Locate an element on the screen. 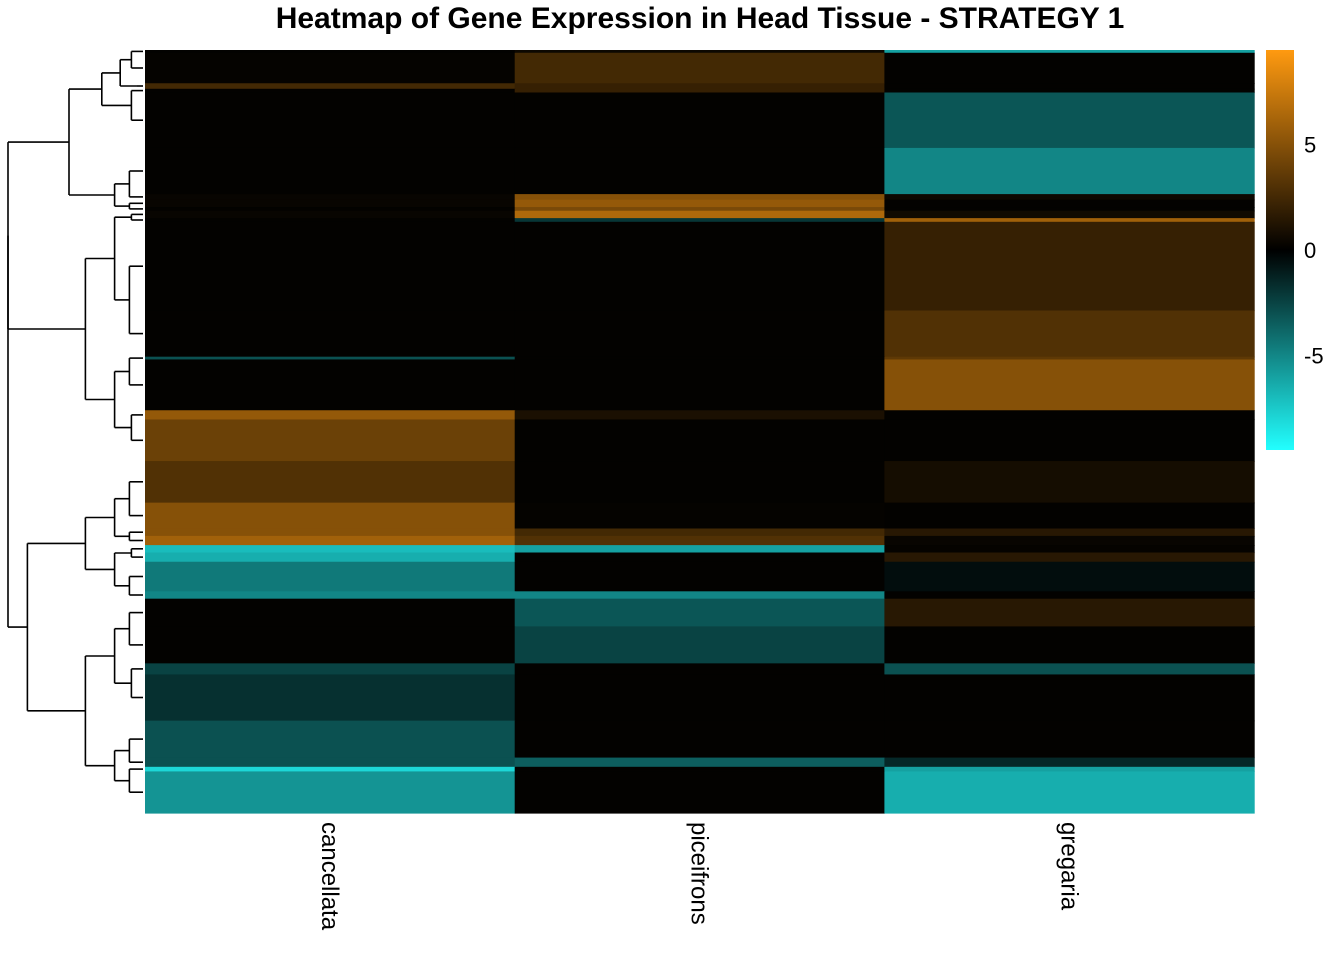 This screenshot has height=960, width=1344. column-label: piceifrons is located at coordinates (699, 873).